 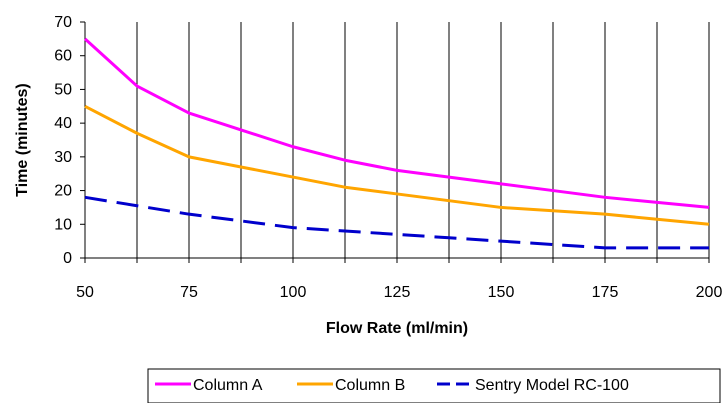 I want to click on x-tick-label: 50, so click(x=85, y=292).